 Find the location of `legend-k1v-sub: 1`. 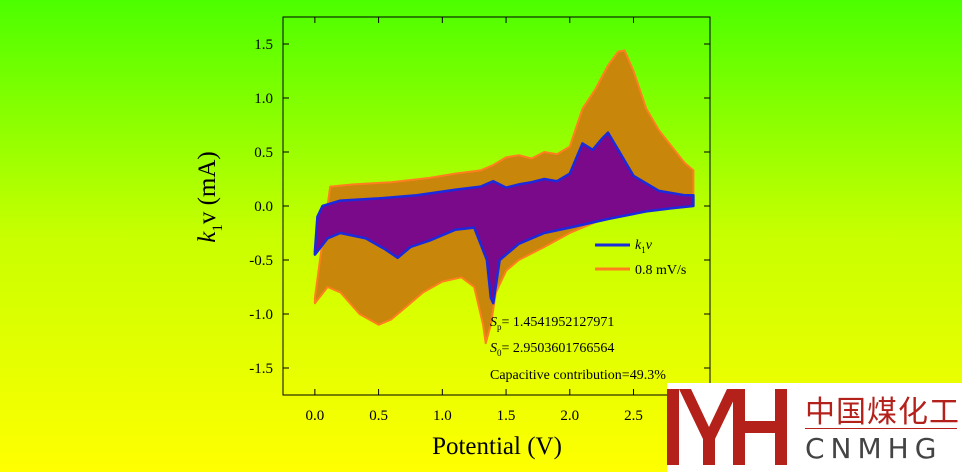

legend-k1v-sub: 1 is located at coordinates (643, 250).